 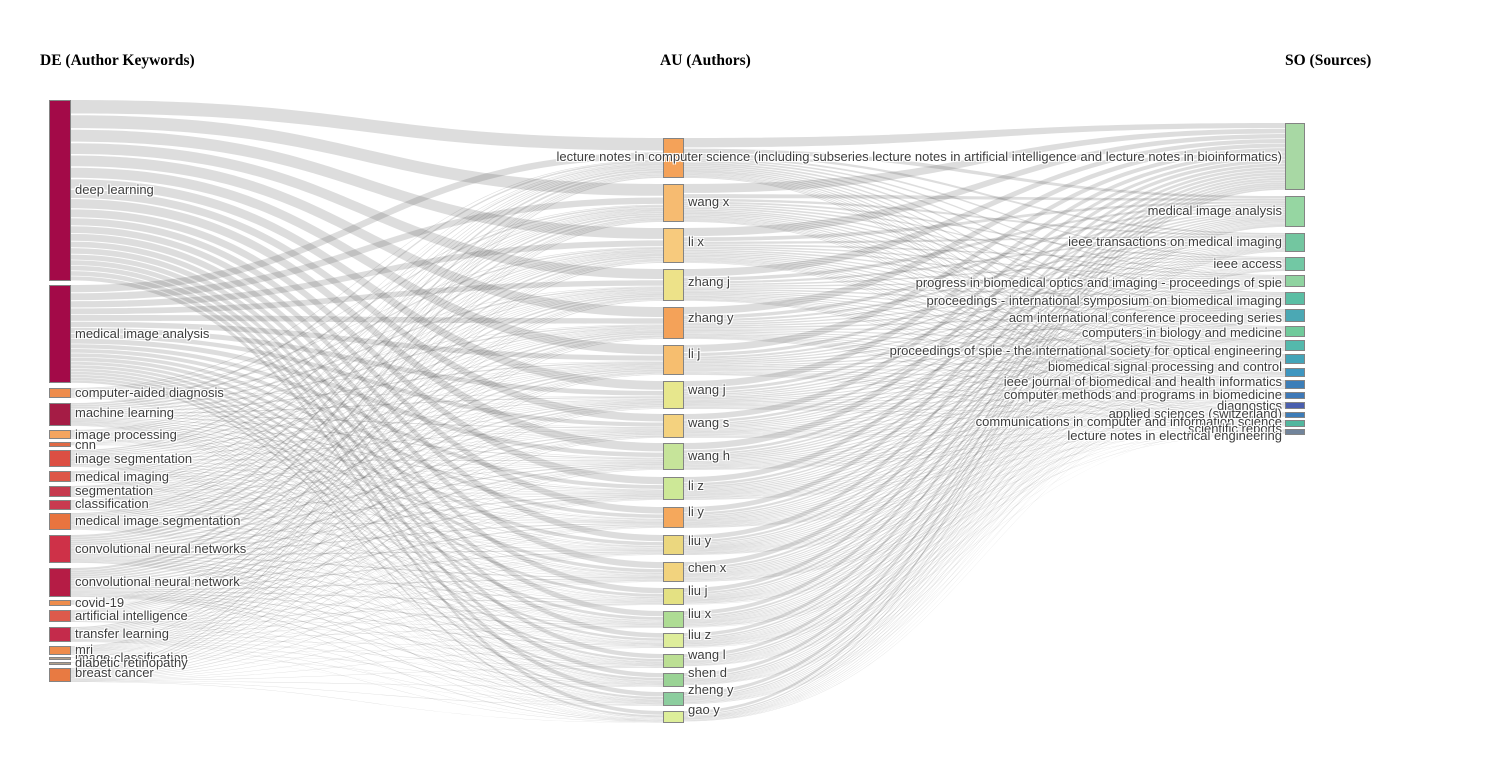 What do you see at coordinates (60, 476) in the screenshot?
I see `de-node-medical-imaging` at bounding box center [60, 476].